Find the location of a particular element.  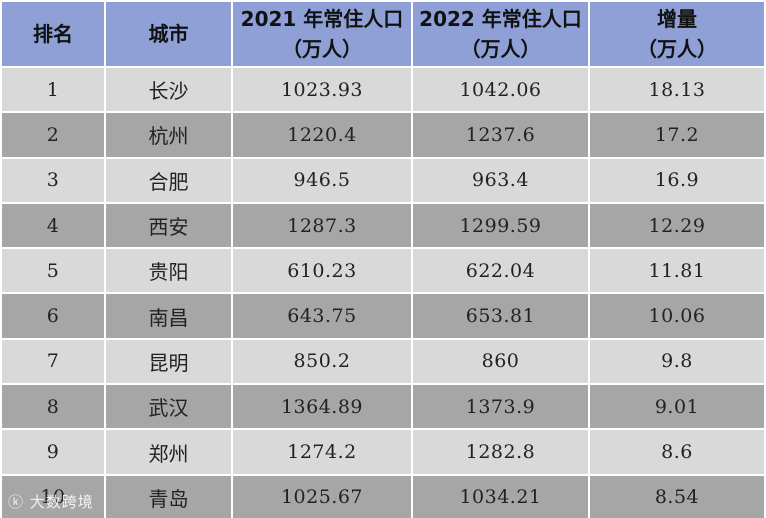

table-row: 10 青岛 1025.67 1034.21 8.54 is located at coordinates (383, 496).